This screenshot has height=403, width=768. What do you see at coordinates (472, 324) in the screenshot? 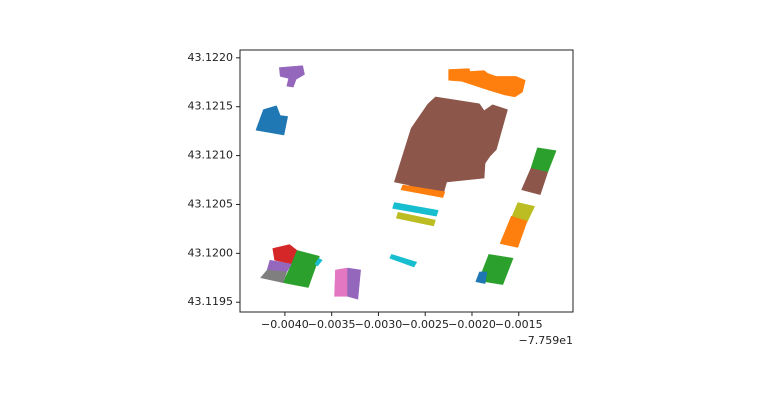
I see `x-tick-label: −0.0020` at bounding box center [472, 324].